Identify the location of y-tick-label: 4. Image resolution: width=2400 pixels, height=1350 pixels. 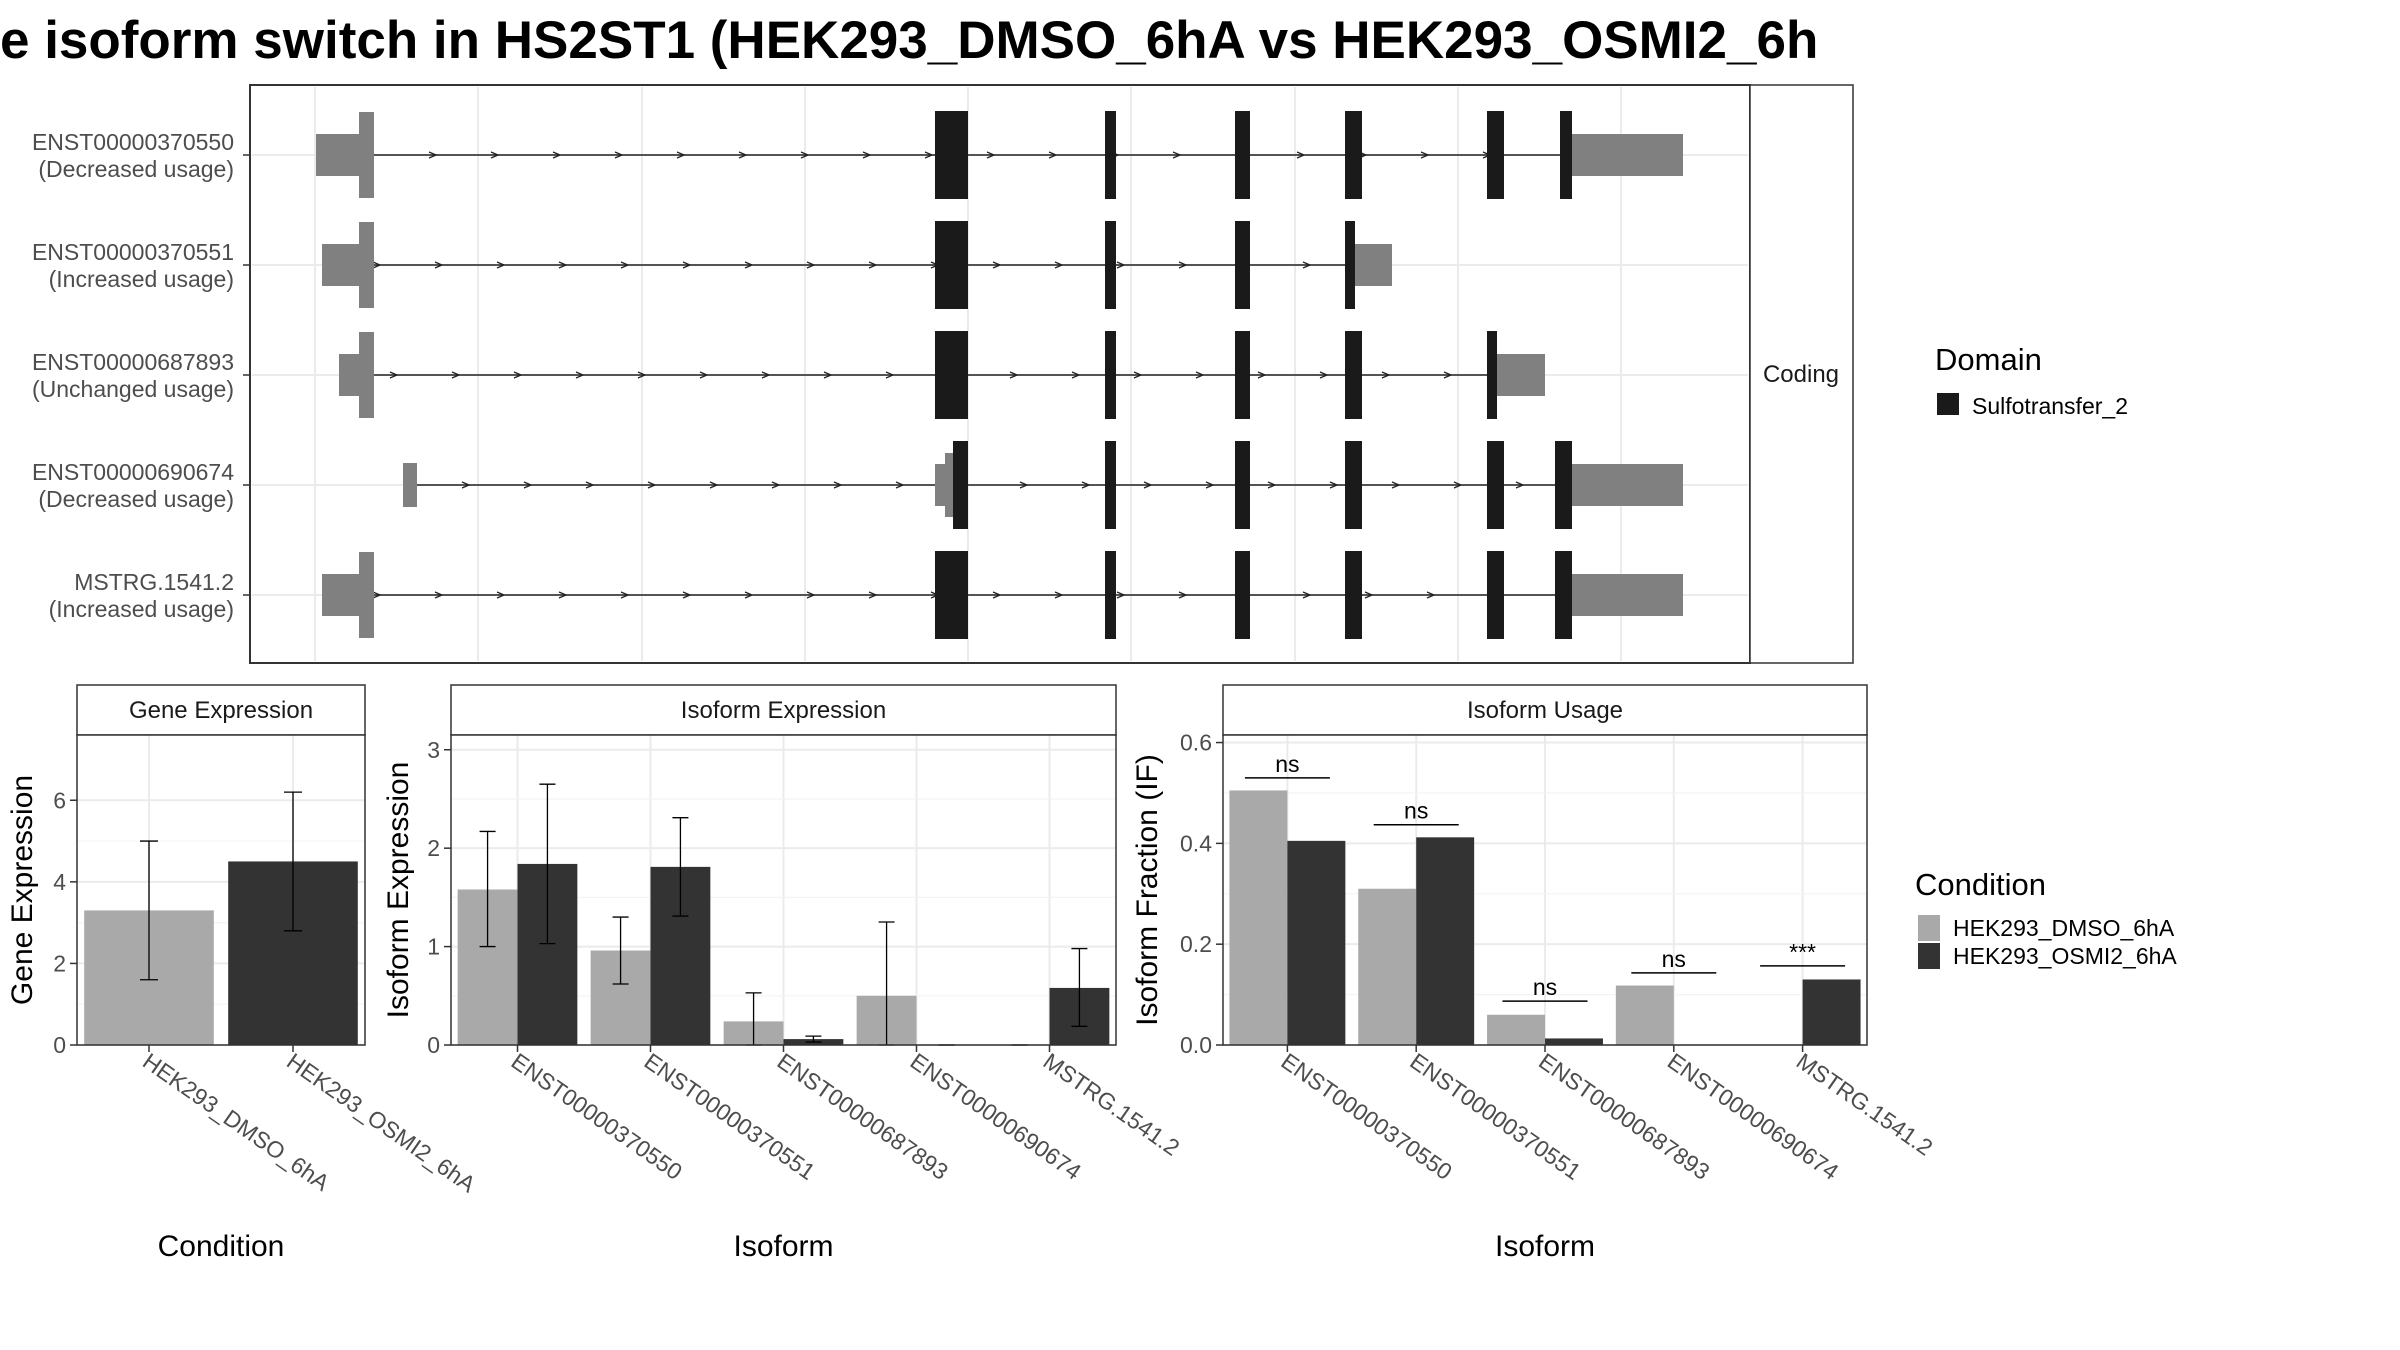
(59, 882).